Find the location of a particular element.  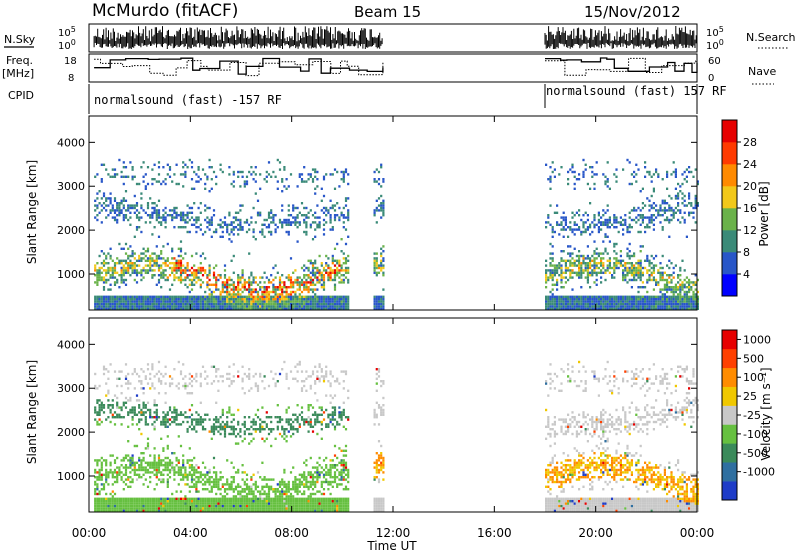

colorbar-tick-label: 1000 is located at coordinates (757, 339).